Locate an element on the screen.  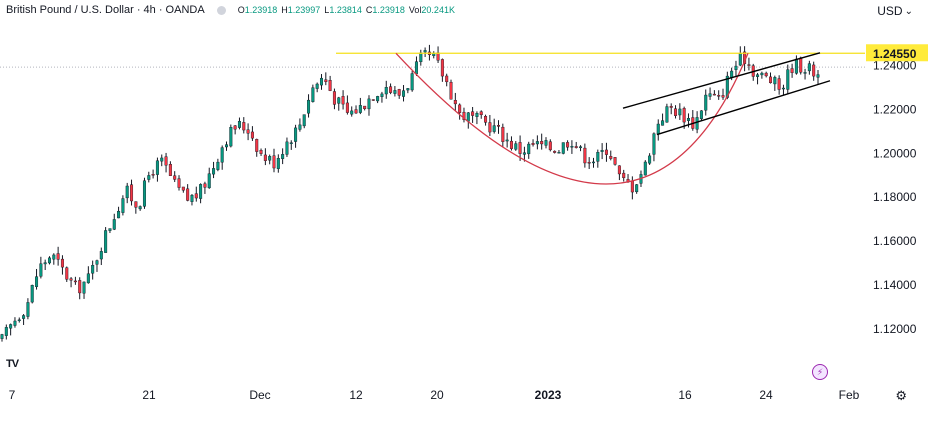
status-dot-icon is located at coordinates (221, 10).